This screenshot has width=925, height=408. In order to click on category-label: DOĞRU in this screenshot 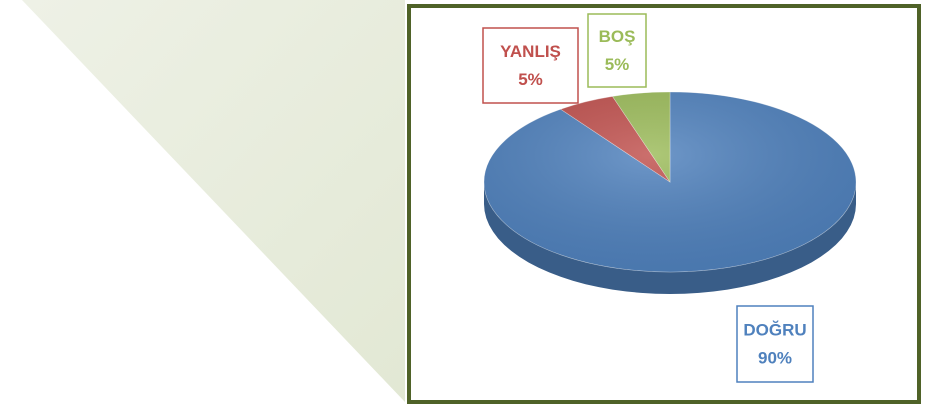, I will do `click(774, 329)`.